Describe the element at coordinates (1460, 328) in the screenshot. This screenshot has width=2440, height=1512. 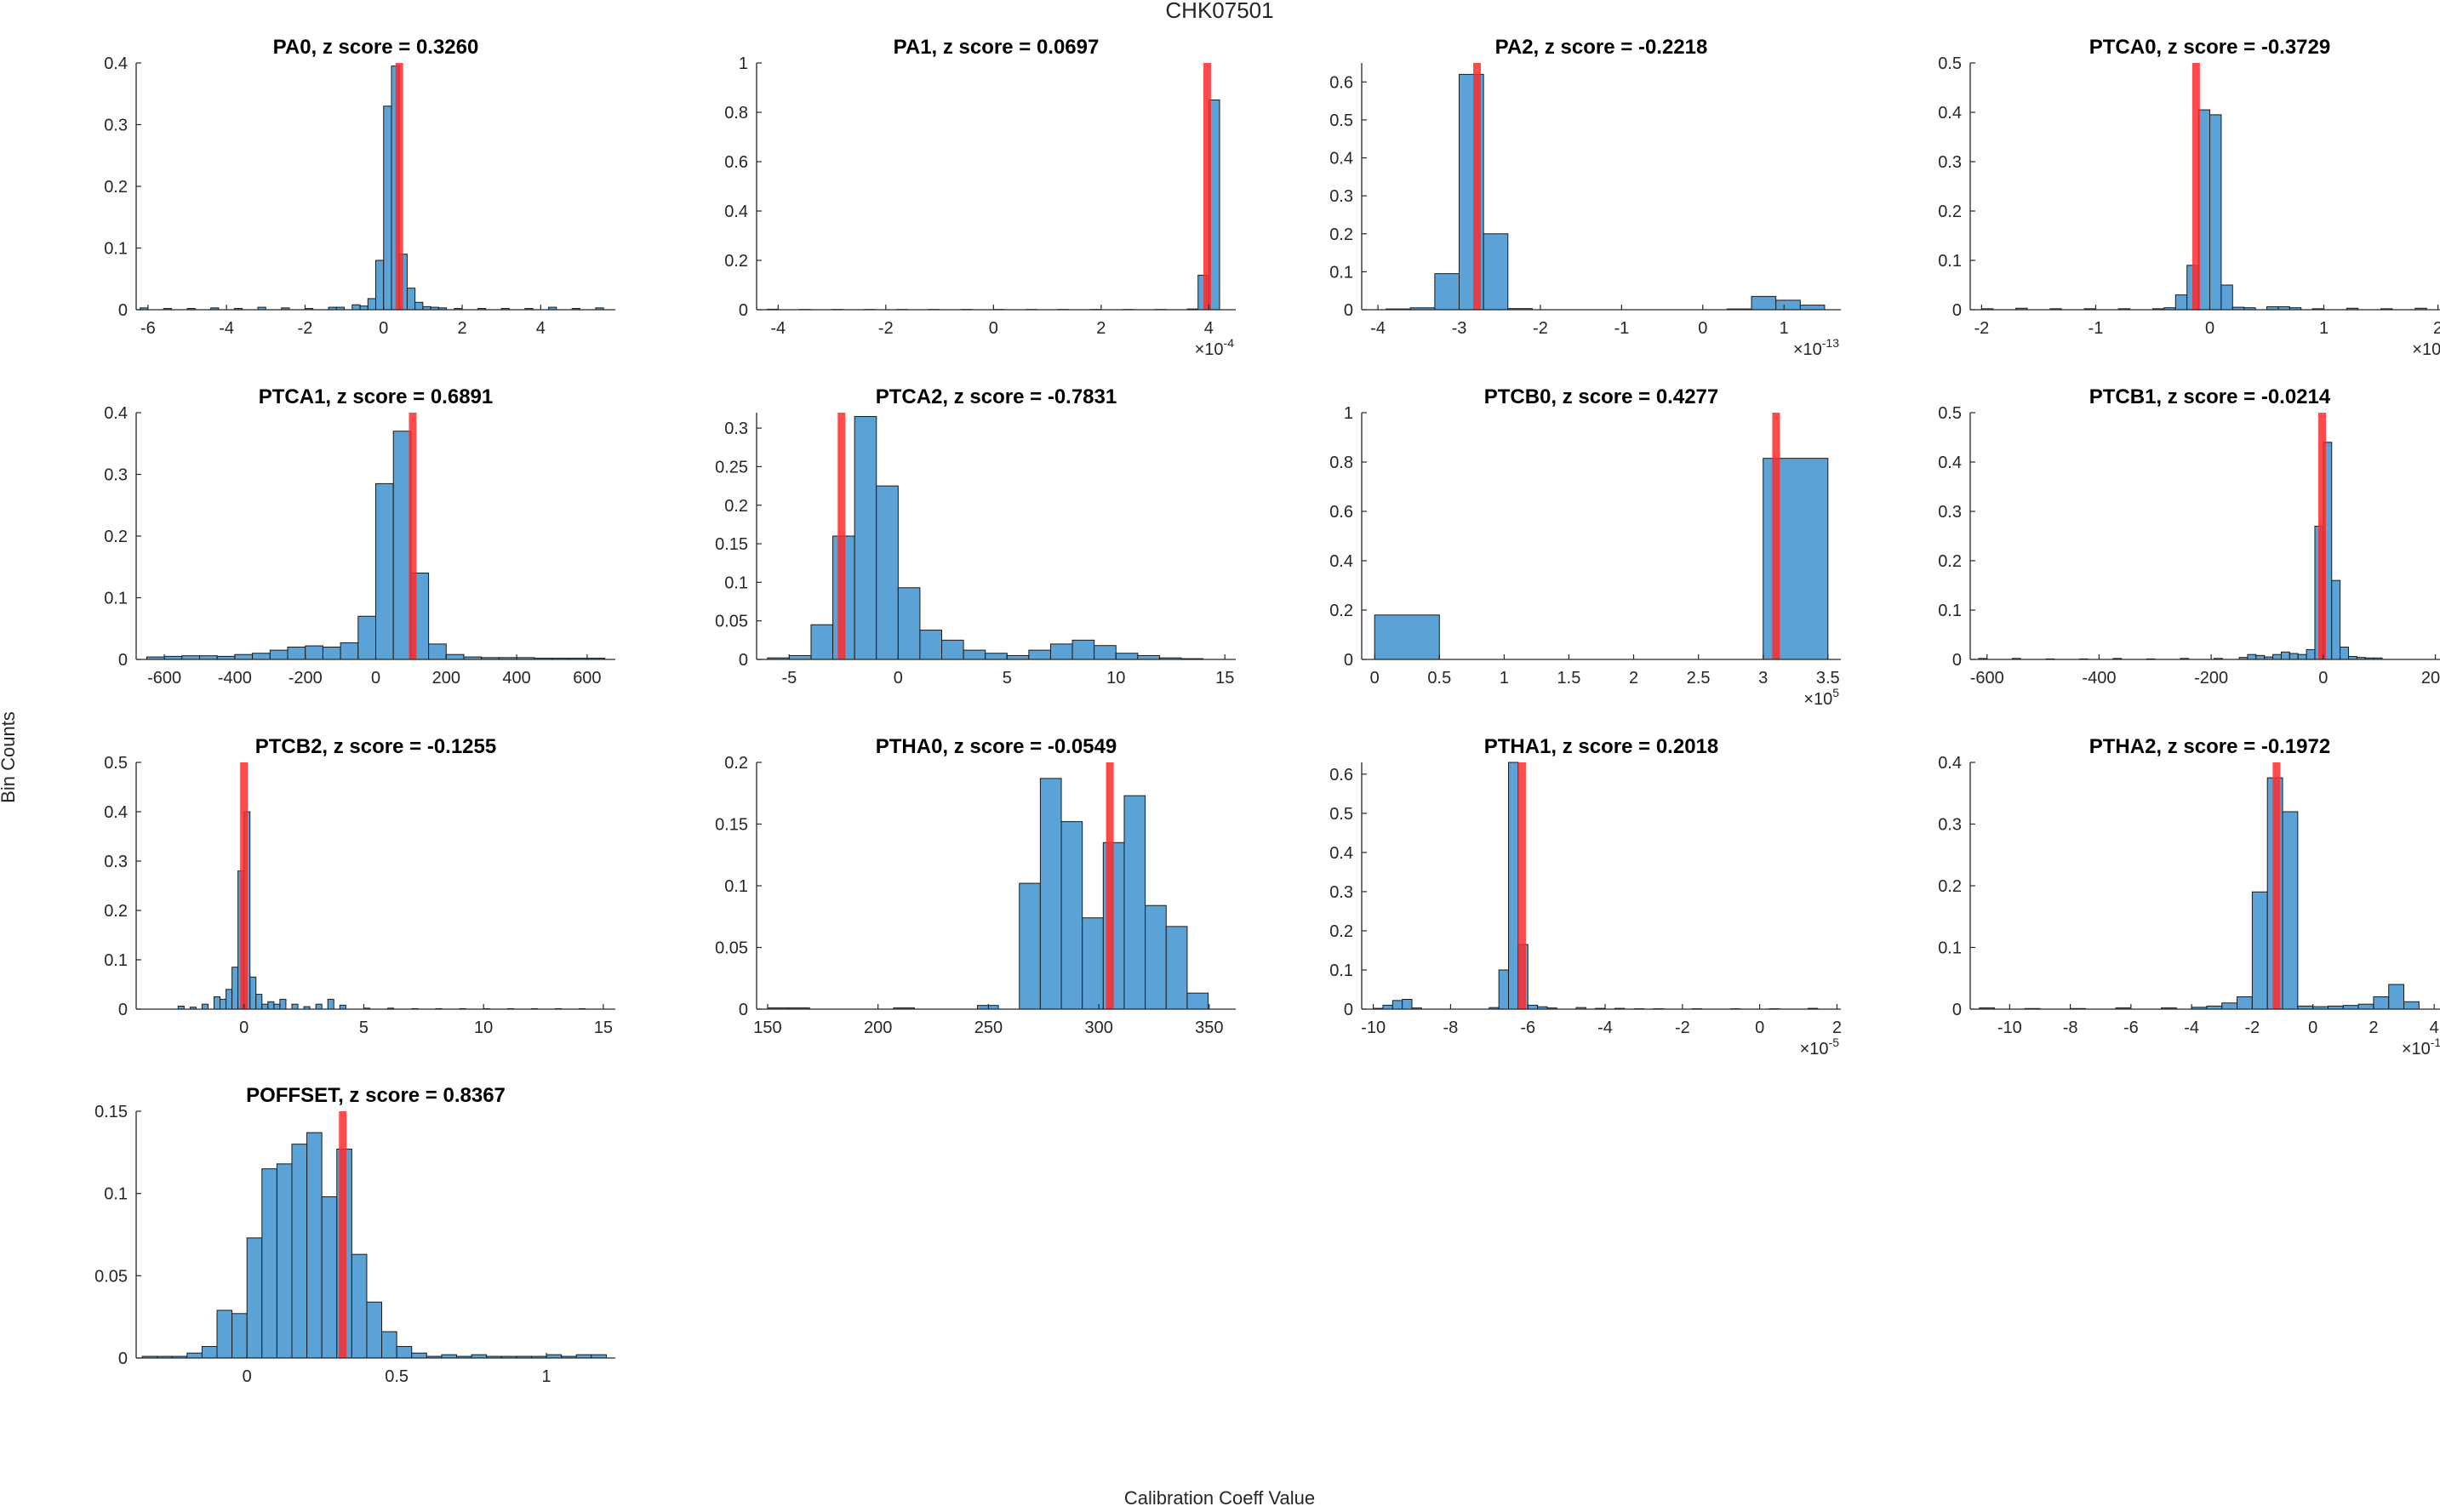
I see `x-tick-label: -3` at that location.